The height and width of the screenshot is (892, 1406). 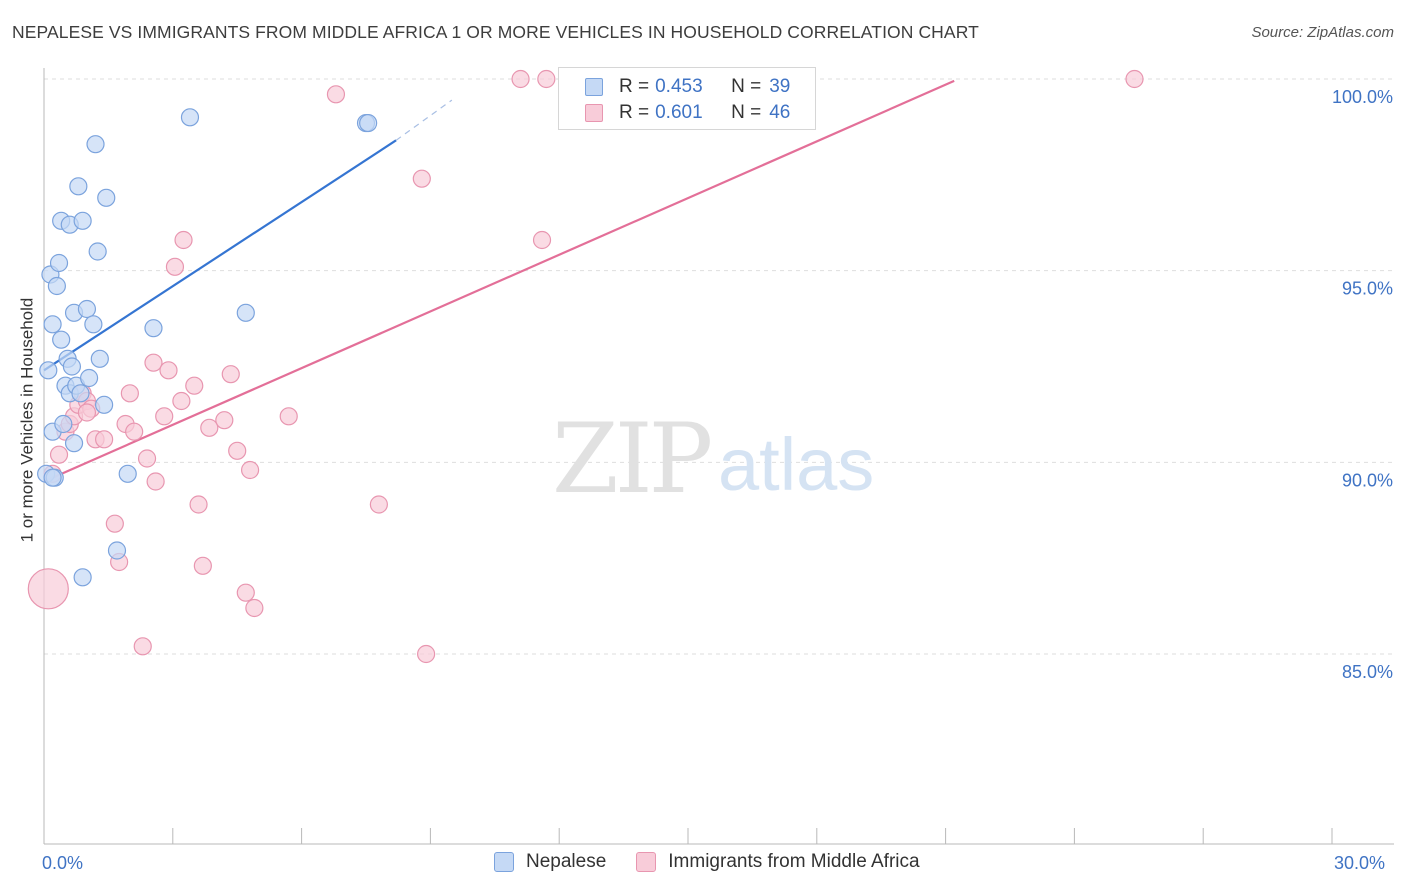 I want to click on legend-item-middle-africa: Immigrants from Middle Africa, so click(x=778, y=862).